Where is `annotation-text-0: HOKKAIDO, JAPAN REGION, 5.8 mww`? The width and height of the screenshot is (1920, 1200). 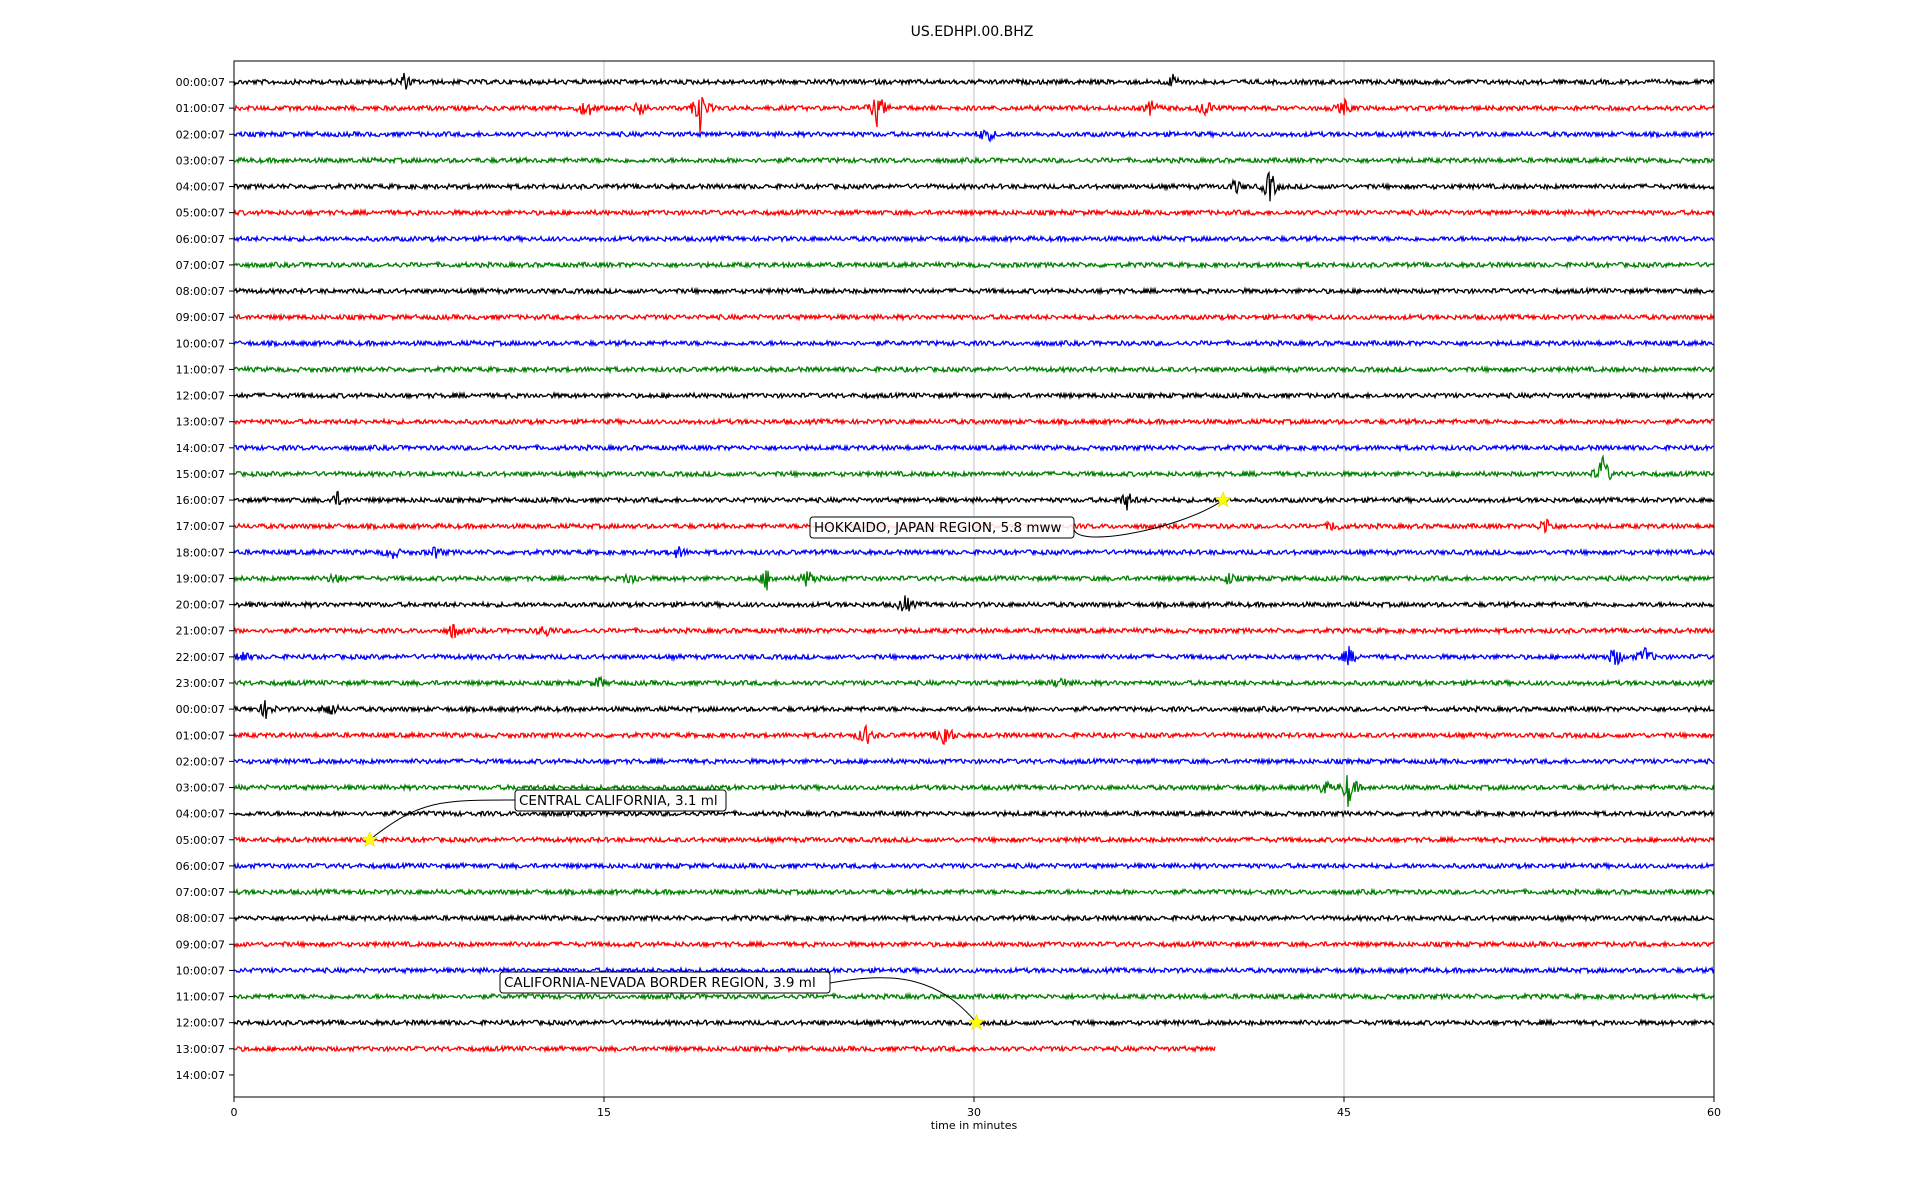 annotation-text-0: HOKKAIDO, JAPAN REGION, 5.8 mww is located at coordinates (938, 528).